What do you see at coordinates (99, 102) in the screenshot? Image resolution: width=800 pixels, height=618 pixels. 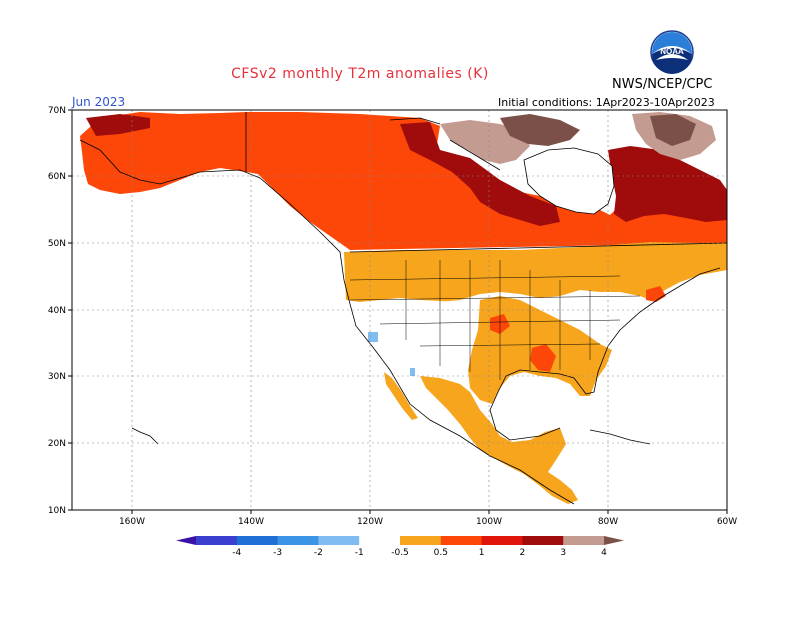 I see `forecast-month: Jun 2023` at bounding box center [99, 102].